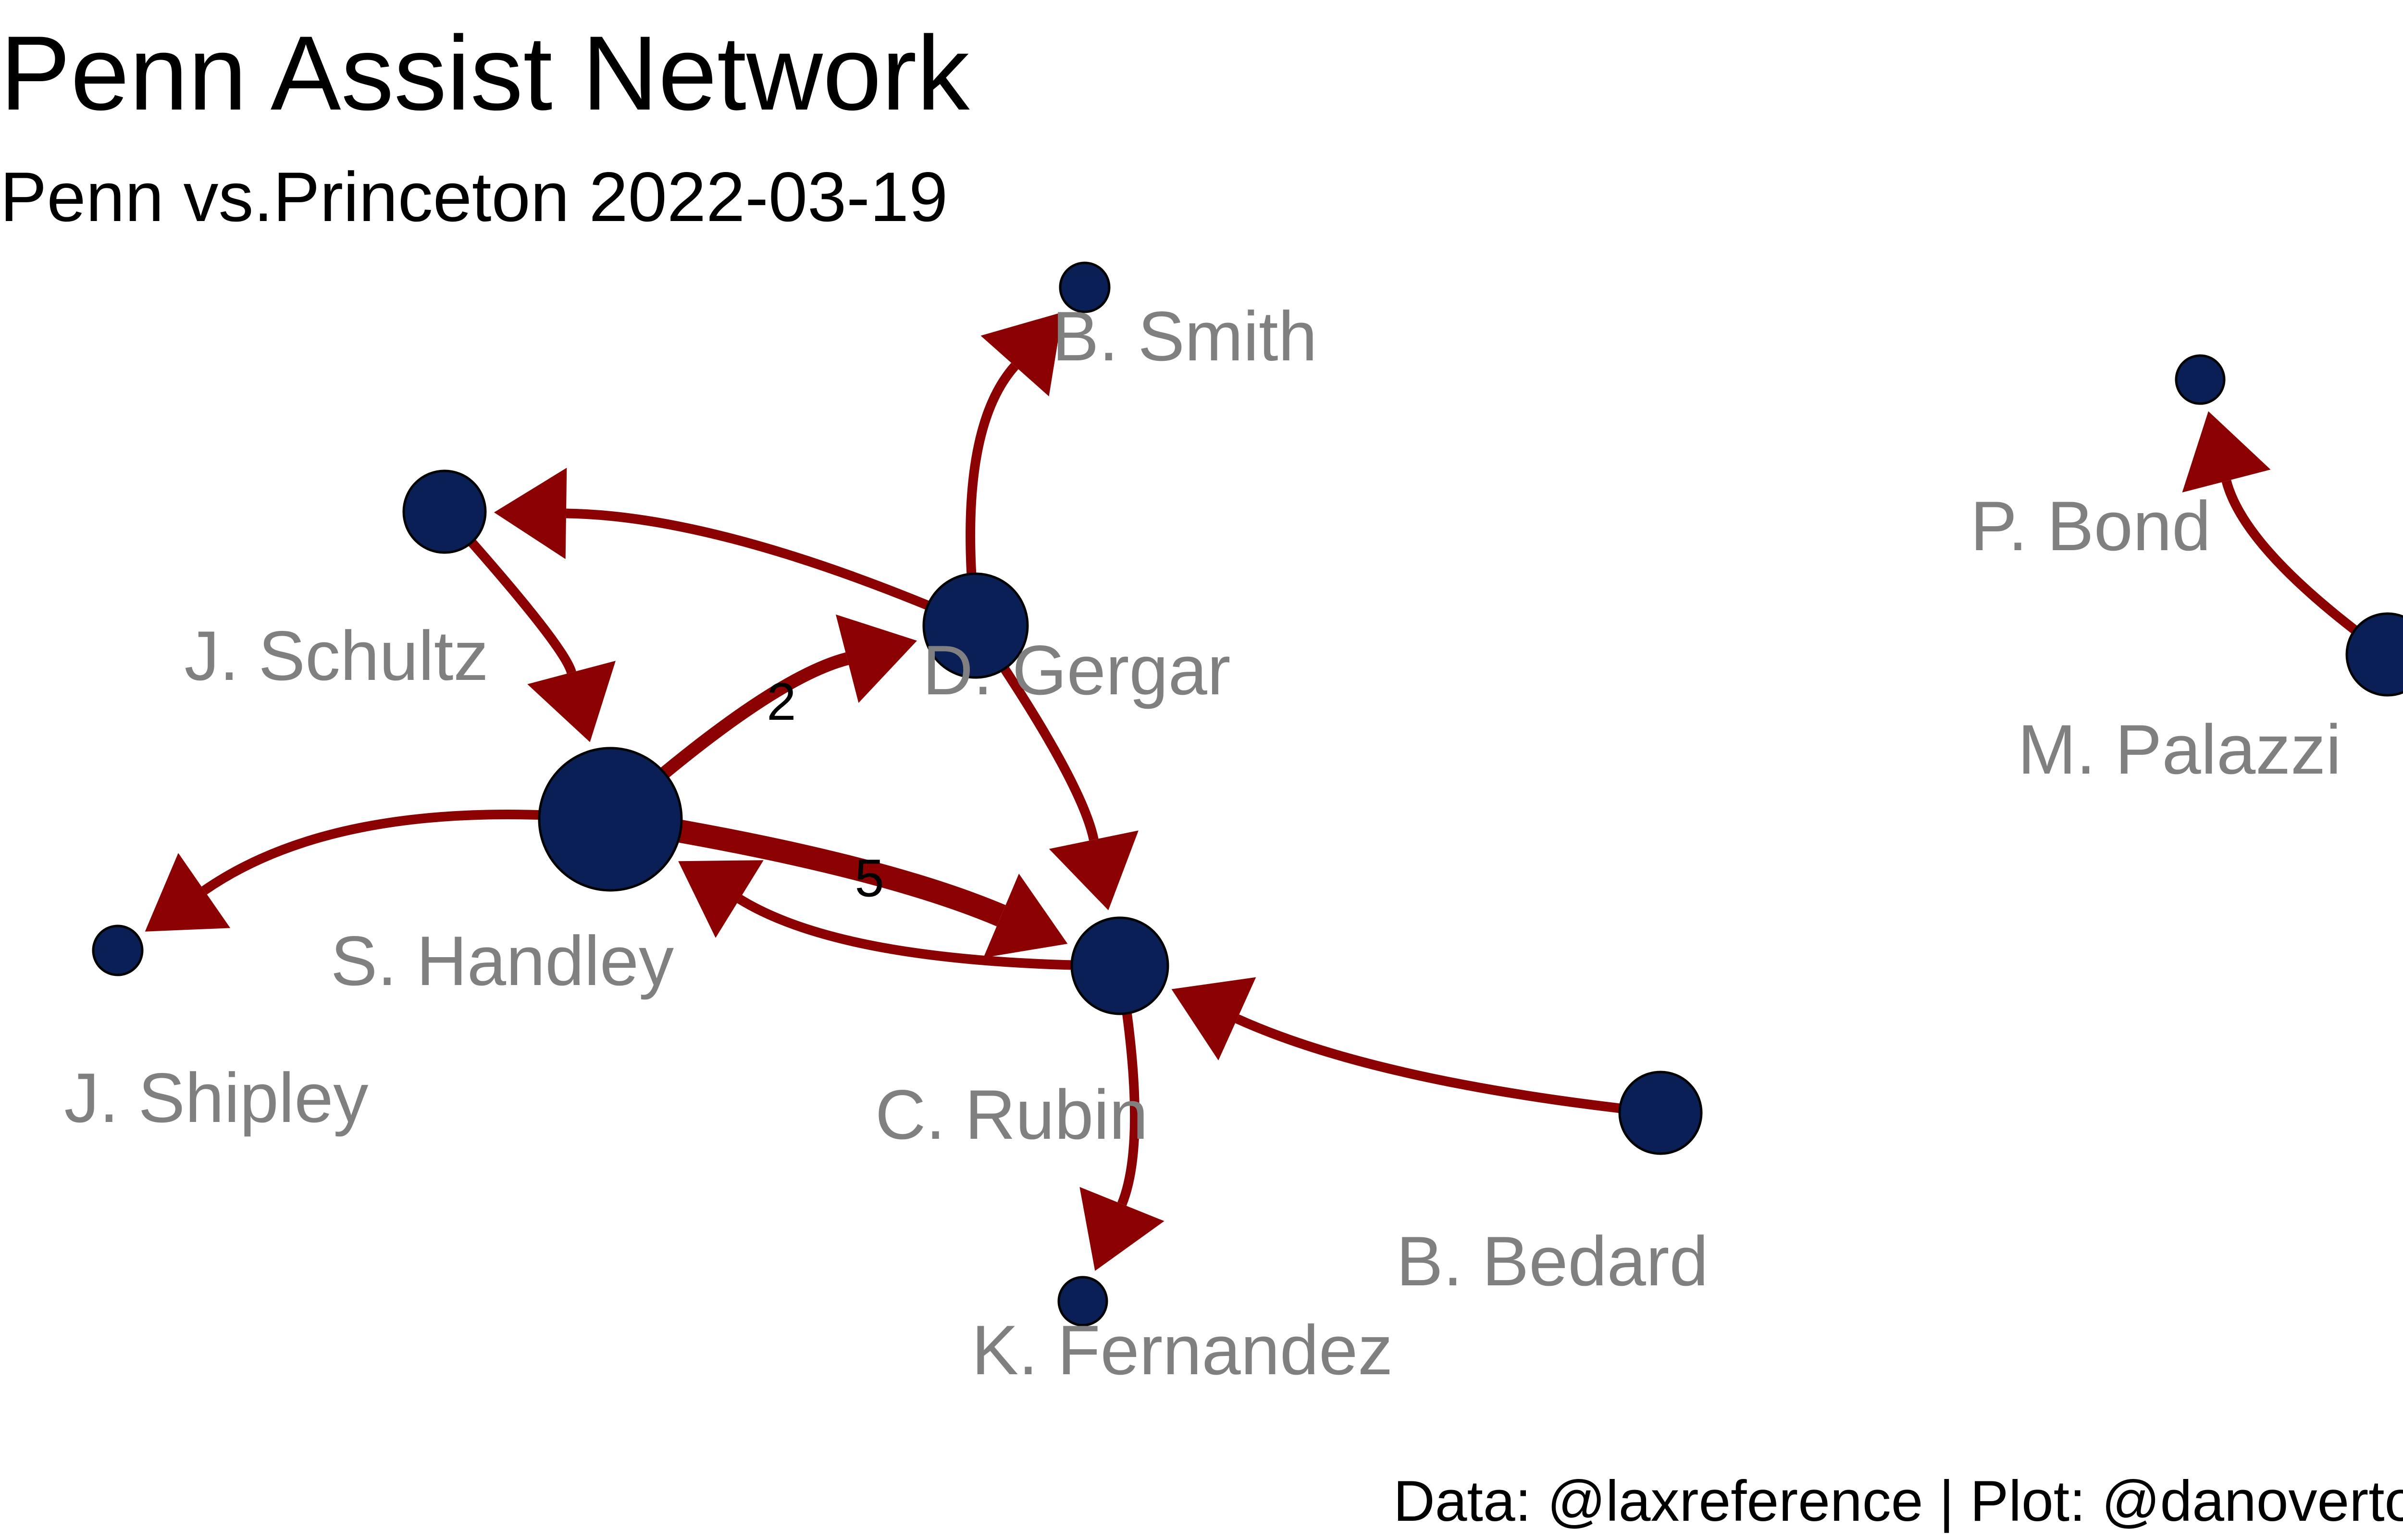 The height and width of the screenshot is (1540, 2403). I want to click on arrowhead-d-gergar-to-j-schultz, so click(531, 513).